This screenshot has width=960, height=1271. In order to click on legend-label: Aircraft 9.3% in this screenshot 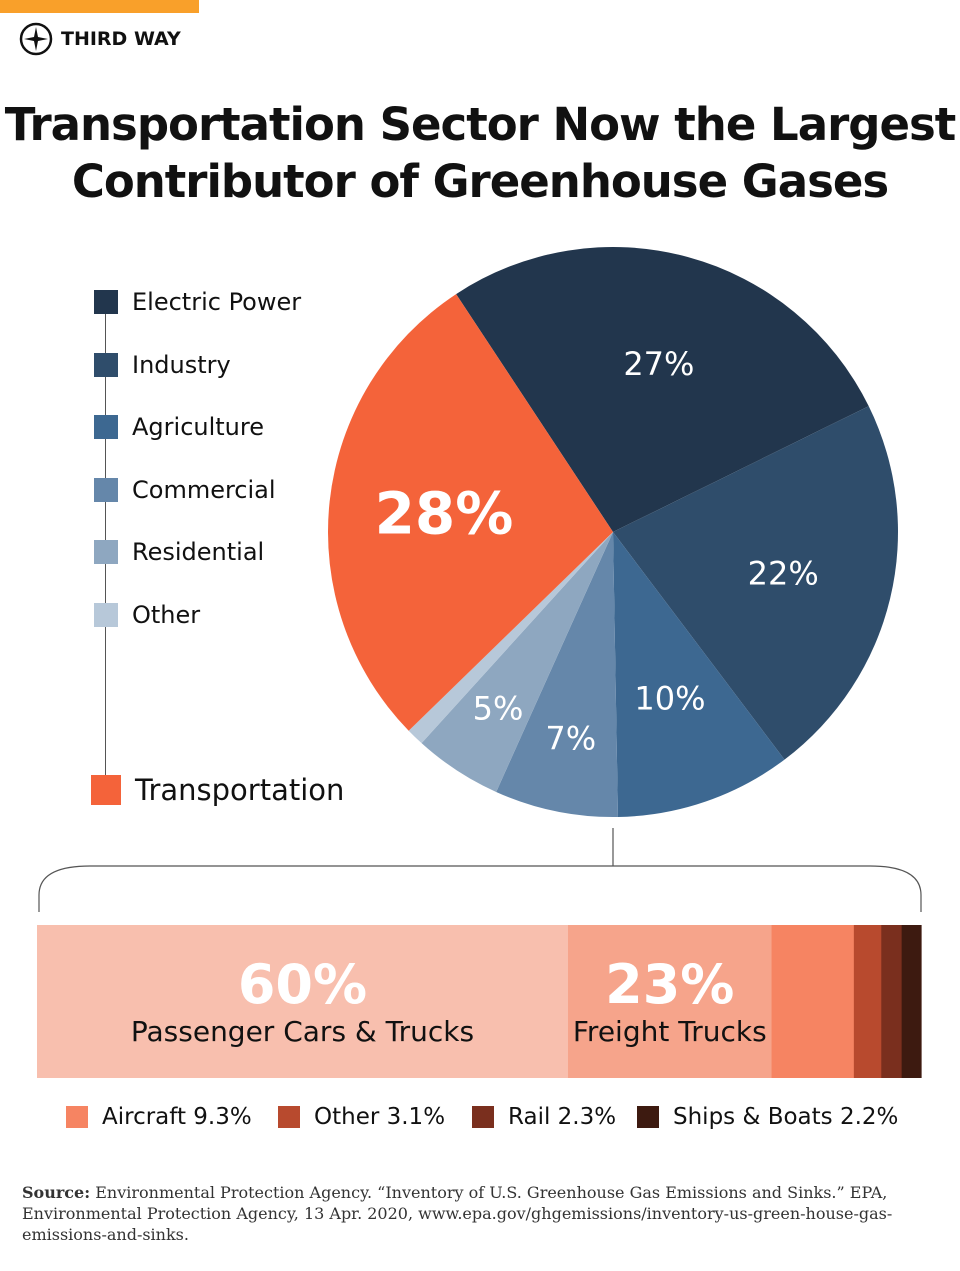, I will do `click(177, 1117)`.